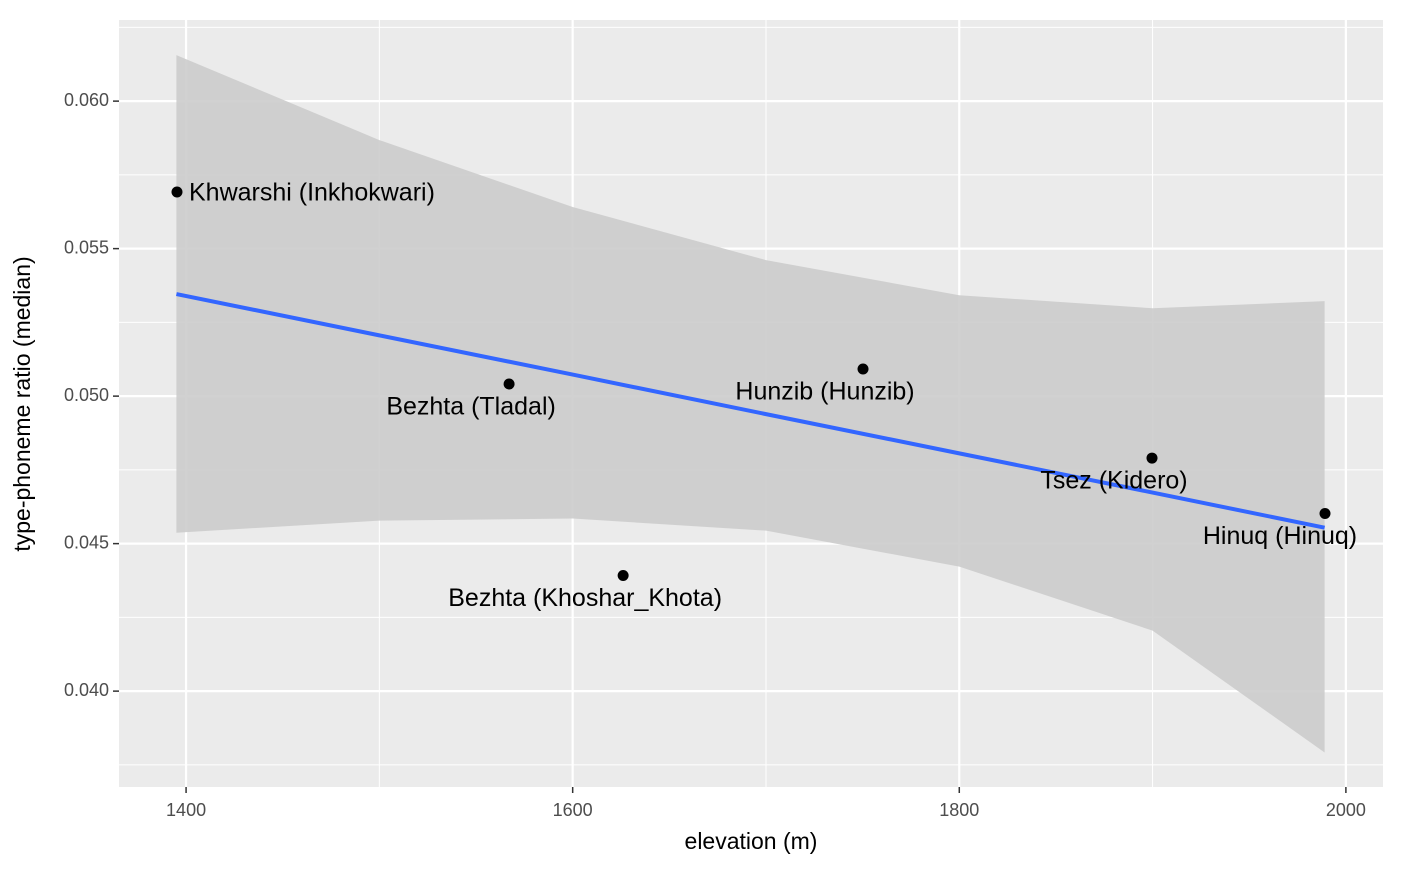 This screenshot has width=1402, height=870. What do you see at coordinates (959, 810) in the screenshot?
I see `x-tick-label: 1800` at bounding box center [959, 810].